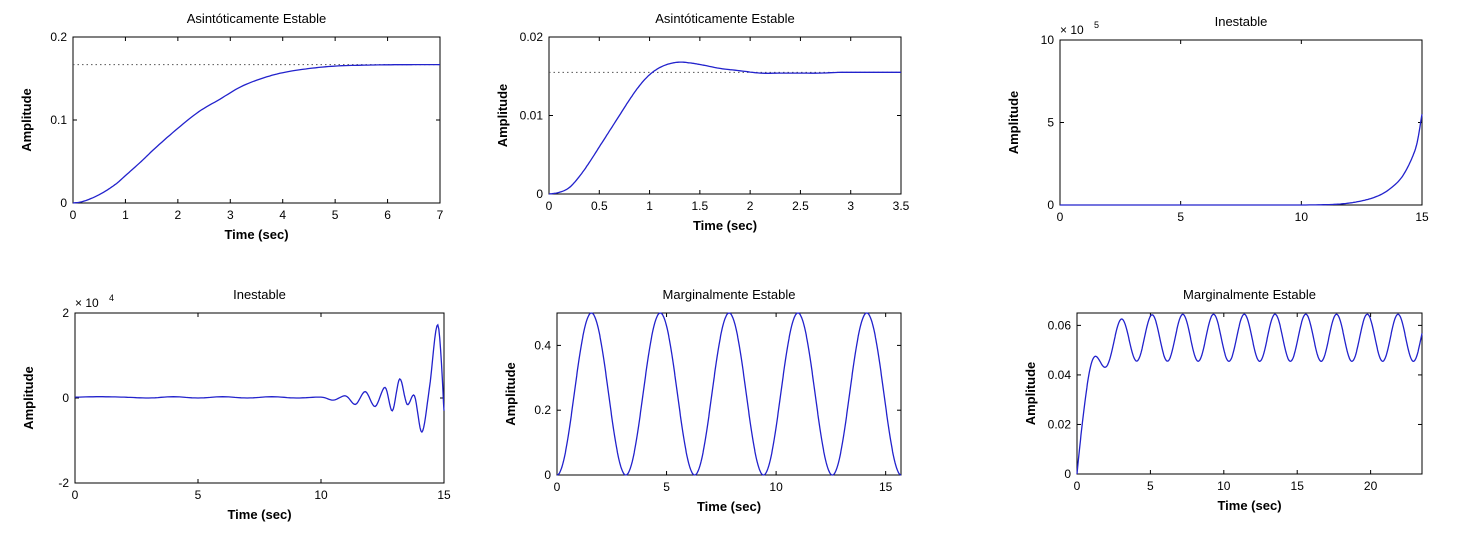  Describe the element at coordinates (1050, 123) in the screenshot. I see `y-tick-label: 5` at that location.